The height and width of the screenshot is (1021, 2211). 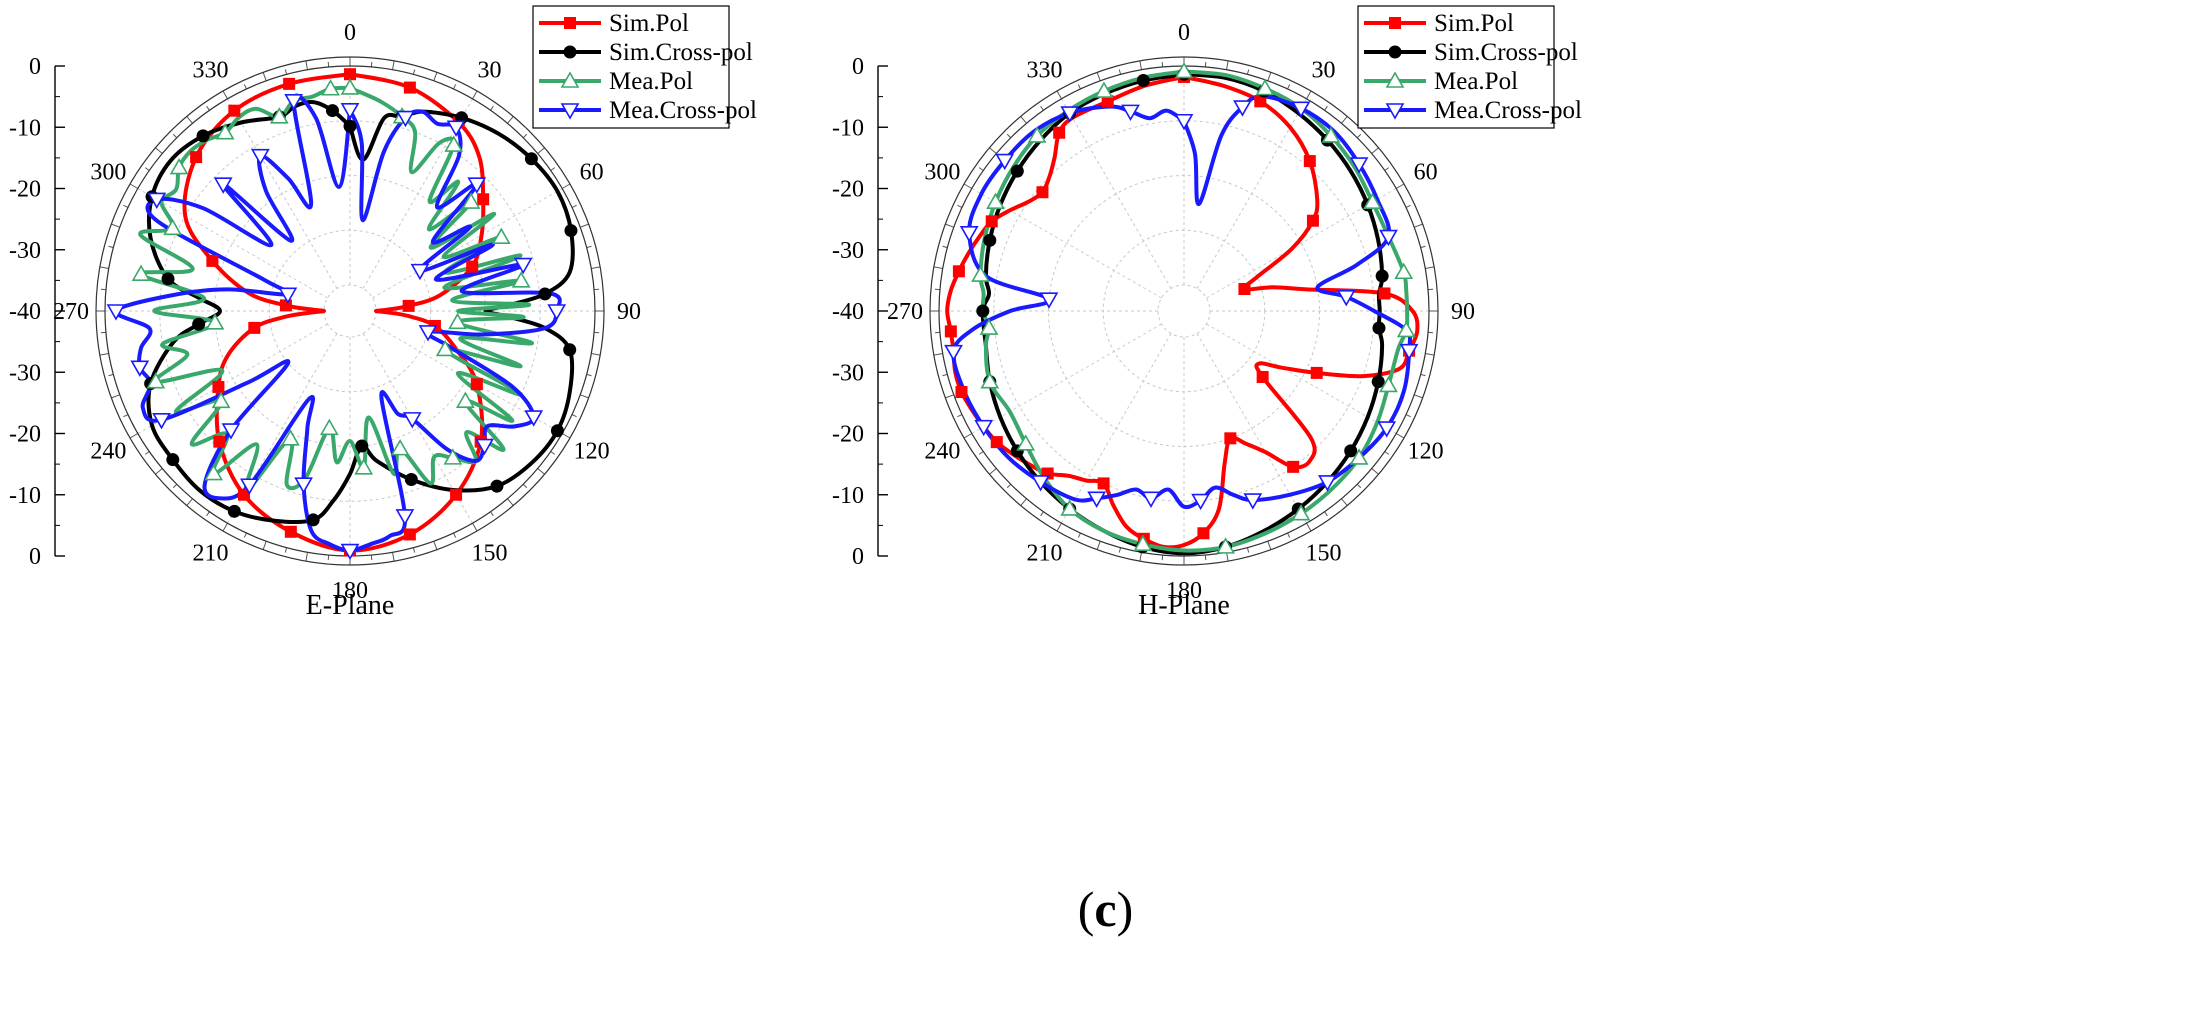 What do you see at coordinates (1324, 554) in the screenshot?
I see `angle-tick-label: 150` at bounding box center [1324, 554].